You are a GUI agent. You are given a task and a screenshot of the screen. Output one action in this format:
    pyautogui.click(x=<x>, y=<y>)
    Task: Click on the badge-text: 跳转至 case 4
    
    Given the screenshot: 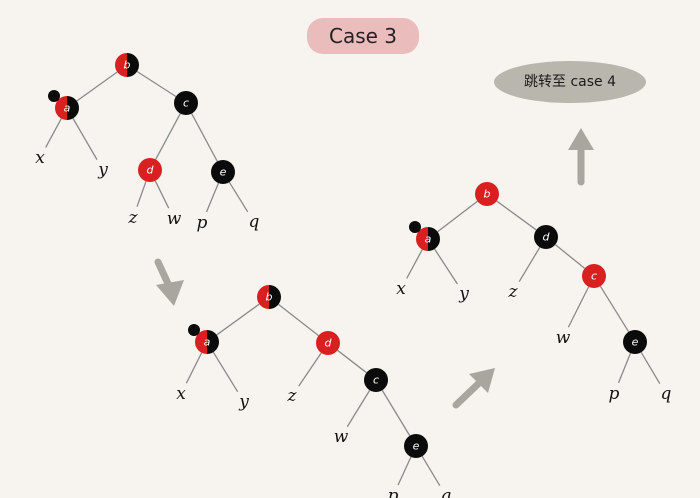 What is the action you would take?
    pyautogui.click(x=570, y=82)
    